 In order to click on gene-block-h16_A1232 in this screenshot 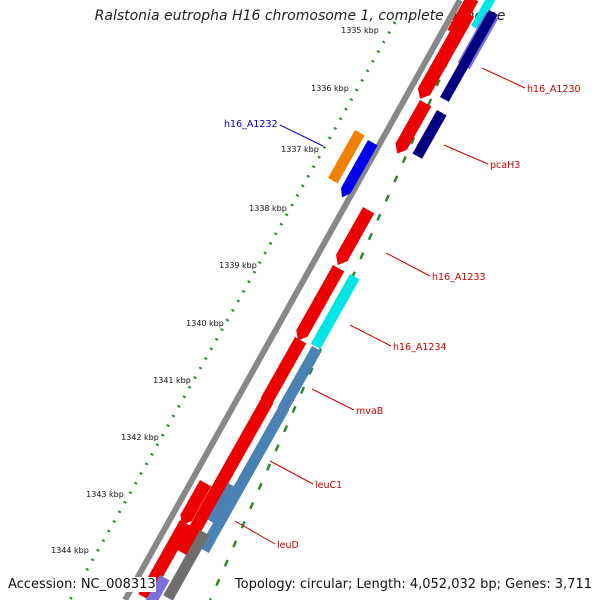, I will do `click(346, 157)`.